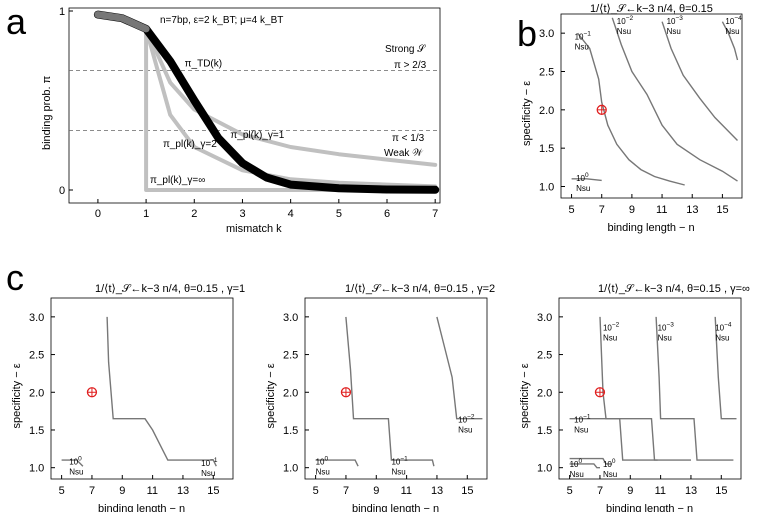  What do you see at coordinates (209, 462) in the screenshot?
I see `contour-label-c1: 10−1` at bounding box center [209, 462].